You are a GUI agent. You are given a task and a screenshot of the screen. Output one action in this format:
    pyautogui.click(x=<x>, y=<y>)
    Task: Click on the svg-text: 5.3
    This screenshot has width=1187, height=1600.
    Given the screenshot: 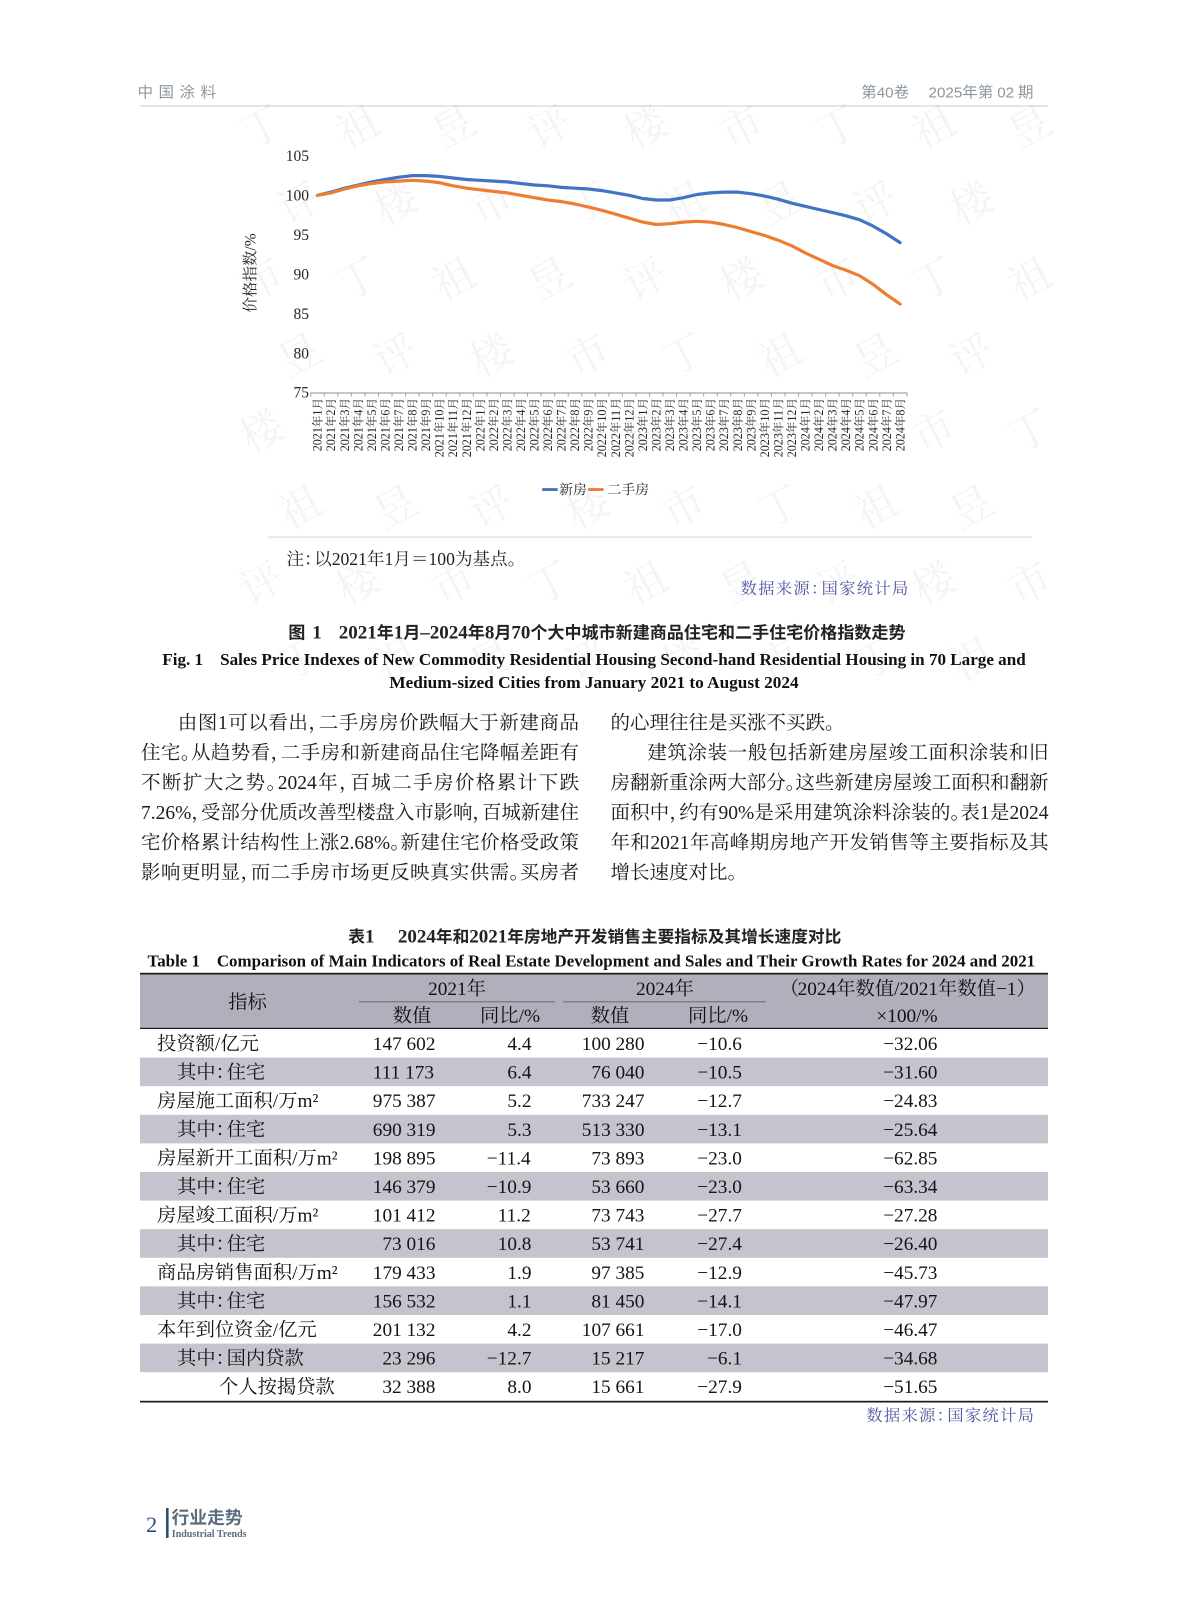 What is the action you would take?
    pyautogui.click(x=519, y=1130)
    